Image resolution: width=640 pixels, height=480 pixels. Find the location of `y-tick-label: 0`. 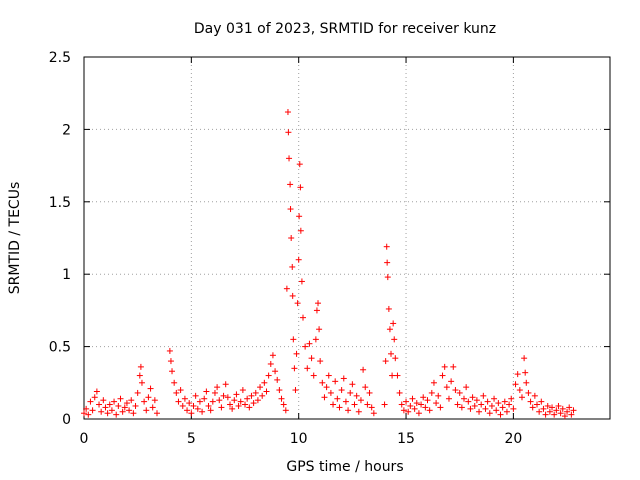

y-tick-label: 0 is located at coordinates (66, 420).